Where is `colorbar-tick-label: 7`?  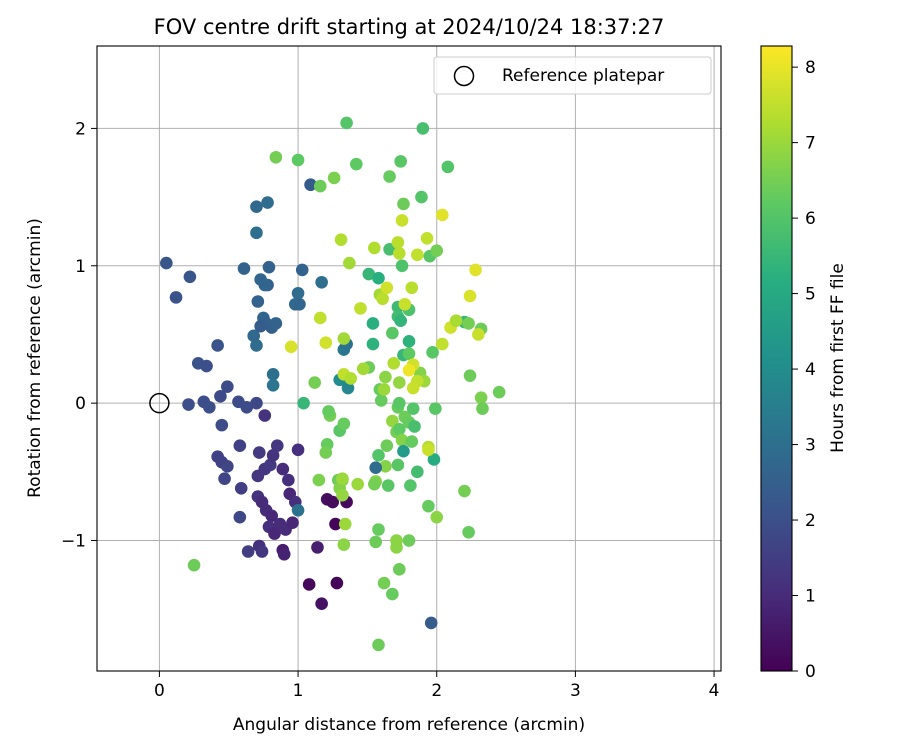 colorbar-tick-label: 7 is located at coordinates (810, 144).